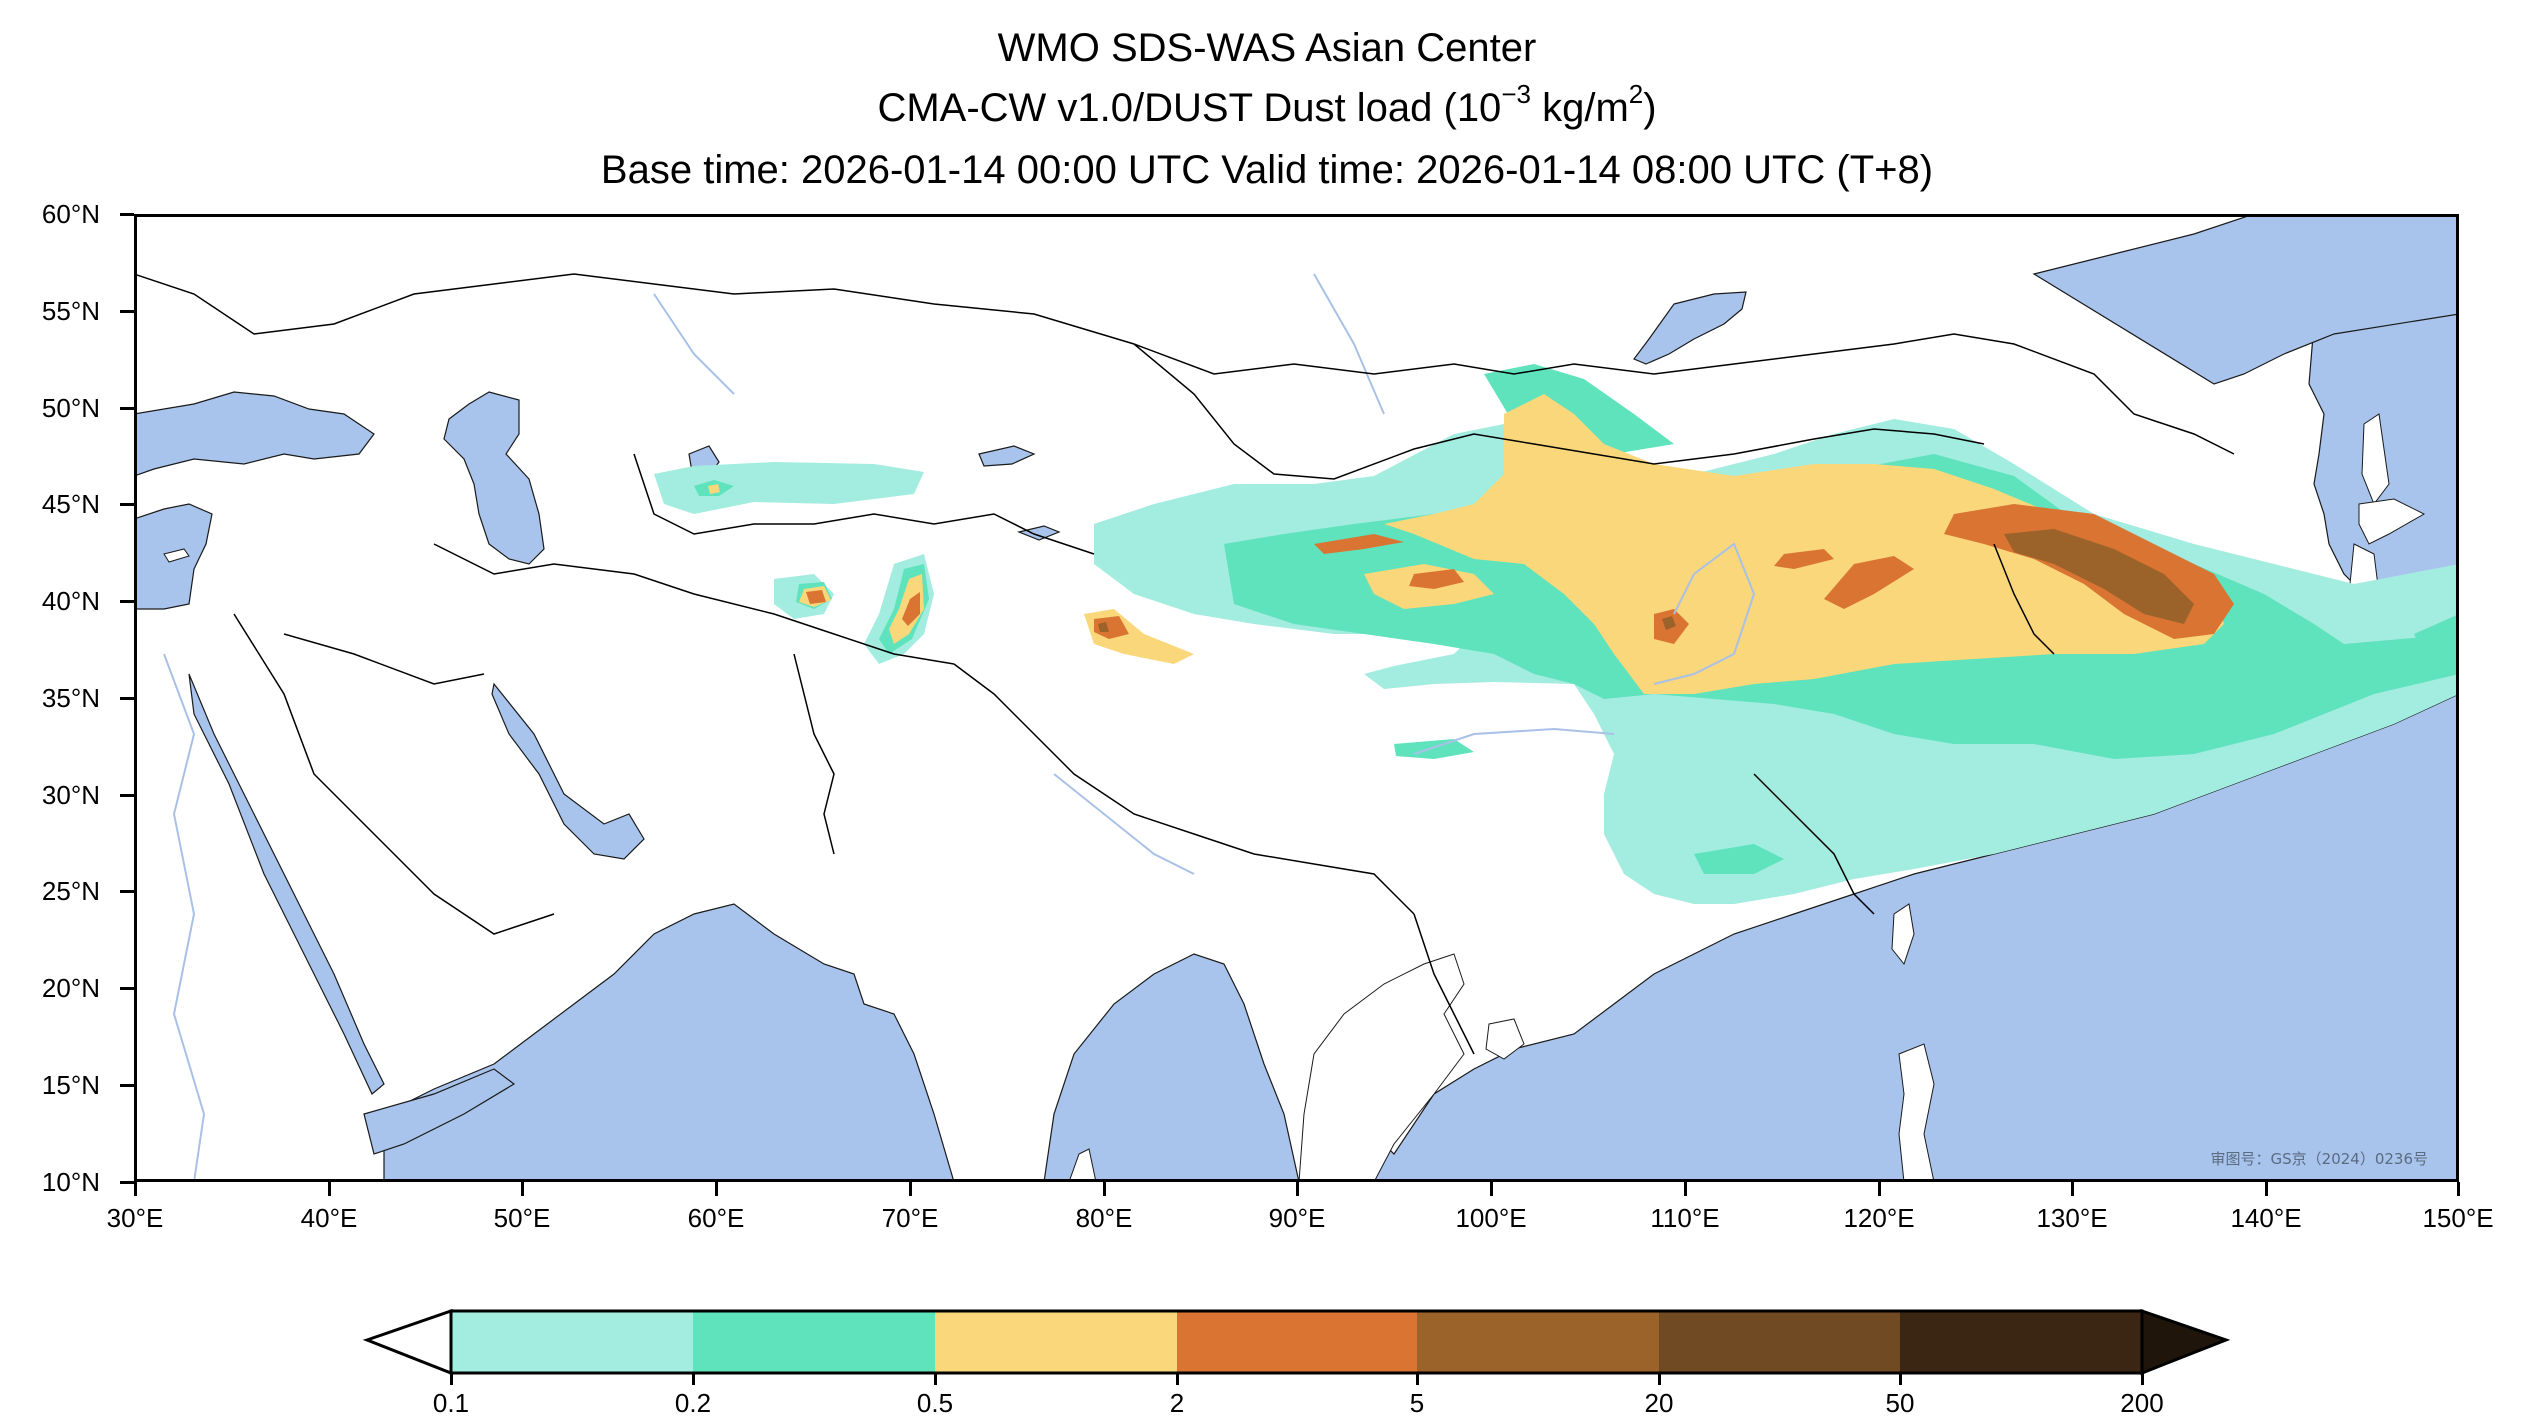 The width and height of the screenshot is (2534, 1421). Describe the element at coordinates (1879, 1218) in the screenshot. I see `x-label: 120°E` at that location.